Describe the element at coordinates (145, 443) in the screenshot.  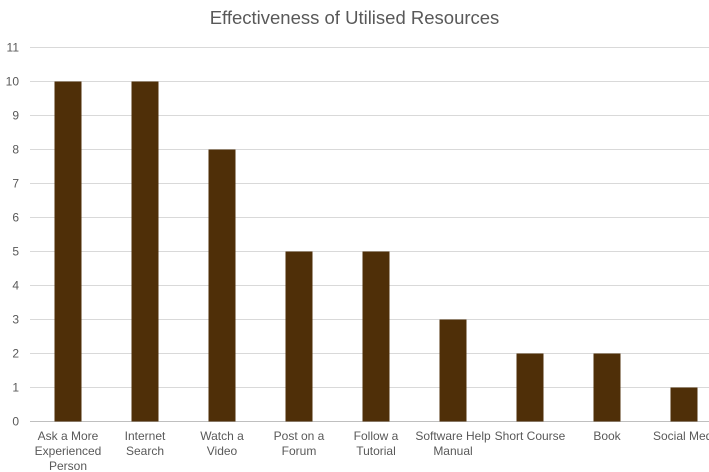
I see `x-tick-label: Internet Search` at that location.